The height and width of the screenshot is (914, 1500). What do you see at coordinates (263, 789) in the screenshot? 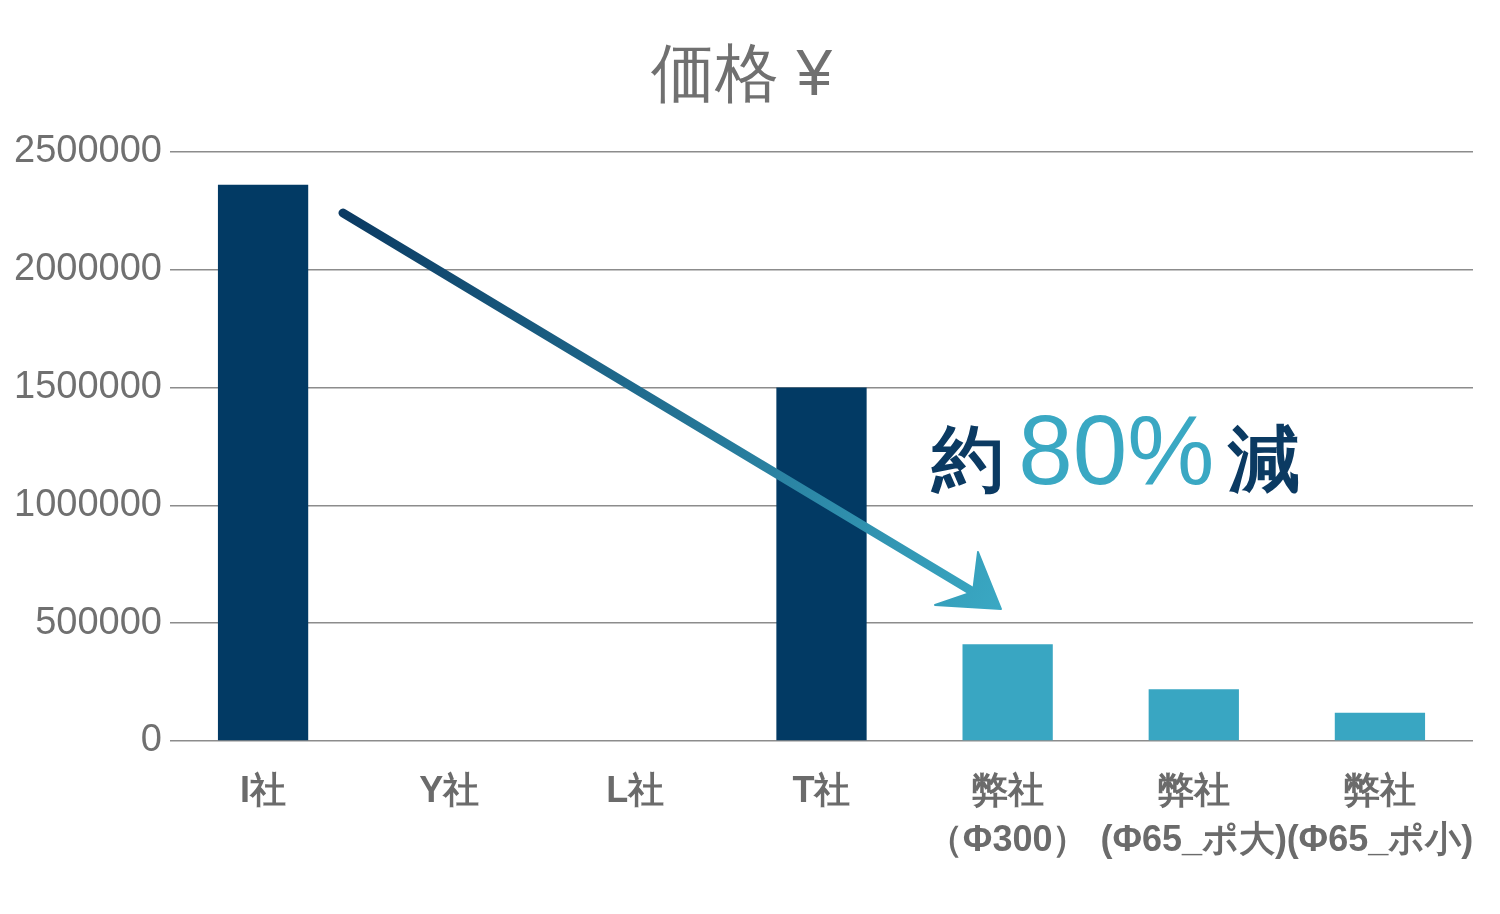
I see `x-tick-label: I社` at bounding box center [263, 789].